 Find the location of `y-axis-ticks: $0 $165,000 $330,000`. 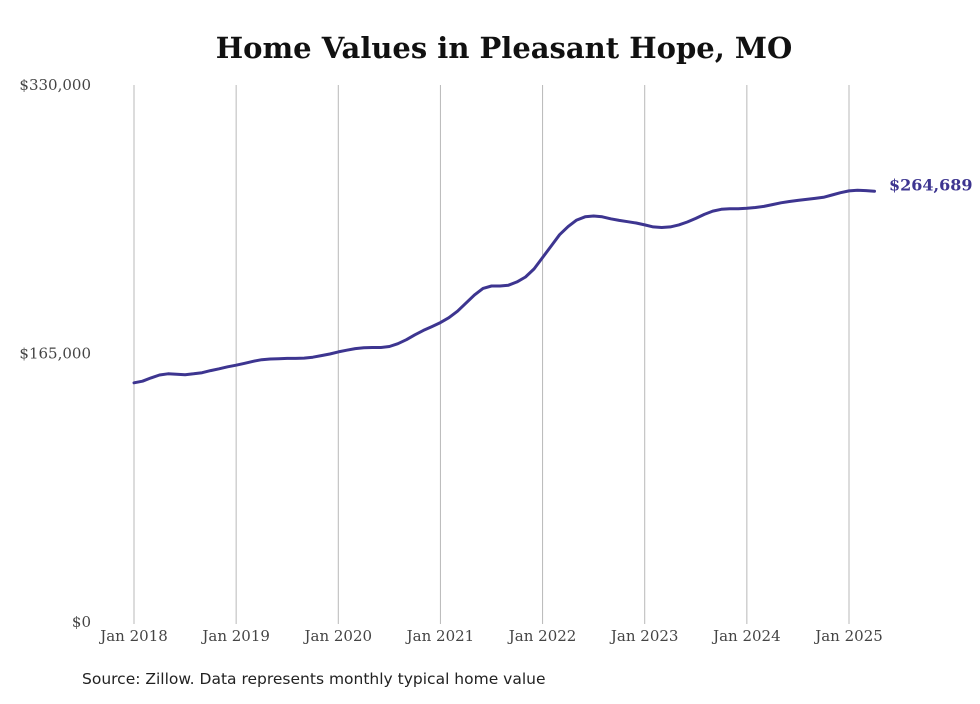

y-axis-ticks: $0 $165,000 $330,000 is located at coordinates (55, 353).